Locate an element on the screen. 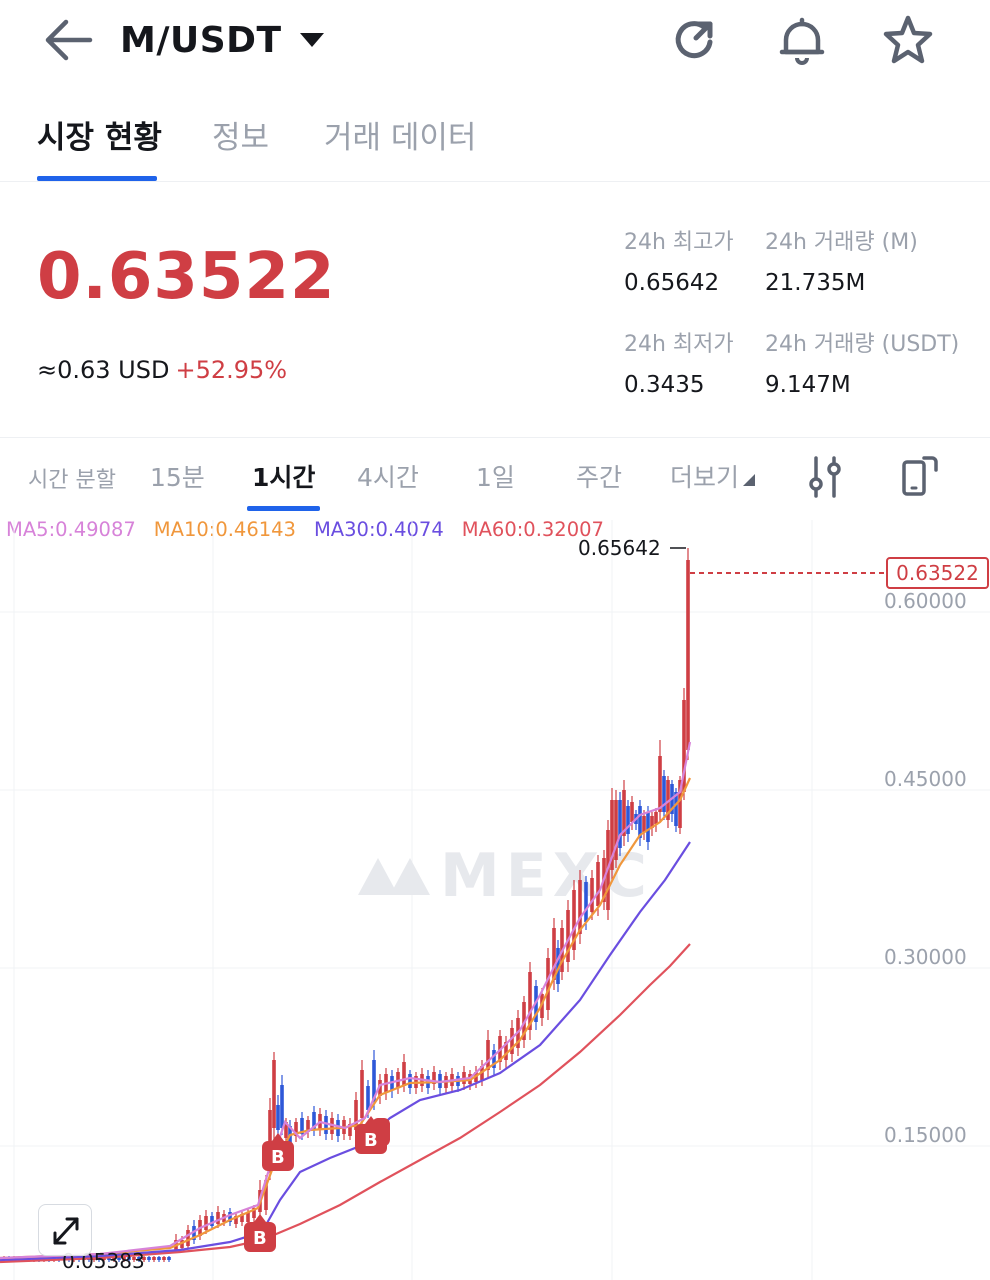 The width and height of the screenshot is (990, 1280). pair-title: M/USDT is located at coordinates (201, 40).